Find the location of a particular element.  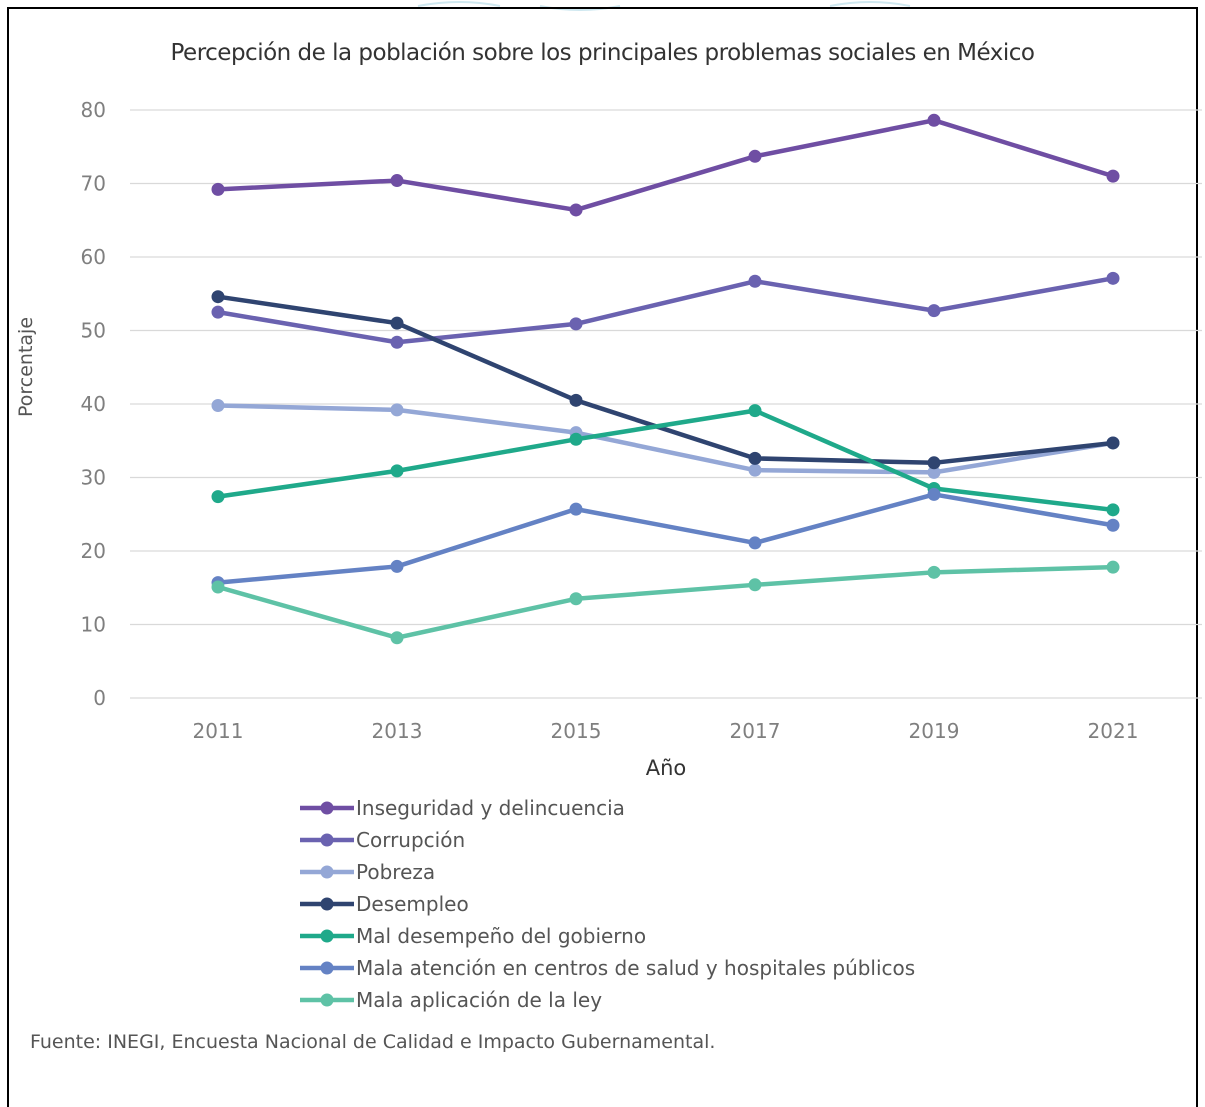

x-tick-label-2019: 2019 is located at coordinates (934, 731).